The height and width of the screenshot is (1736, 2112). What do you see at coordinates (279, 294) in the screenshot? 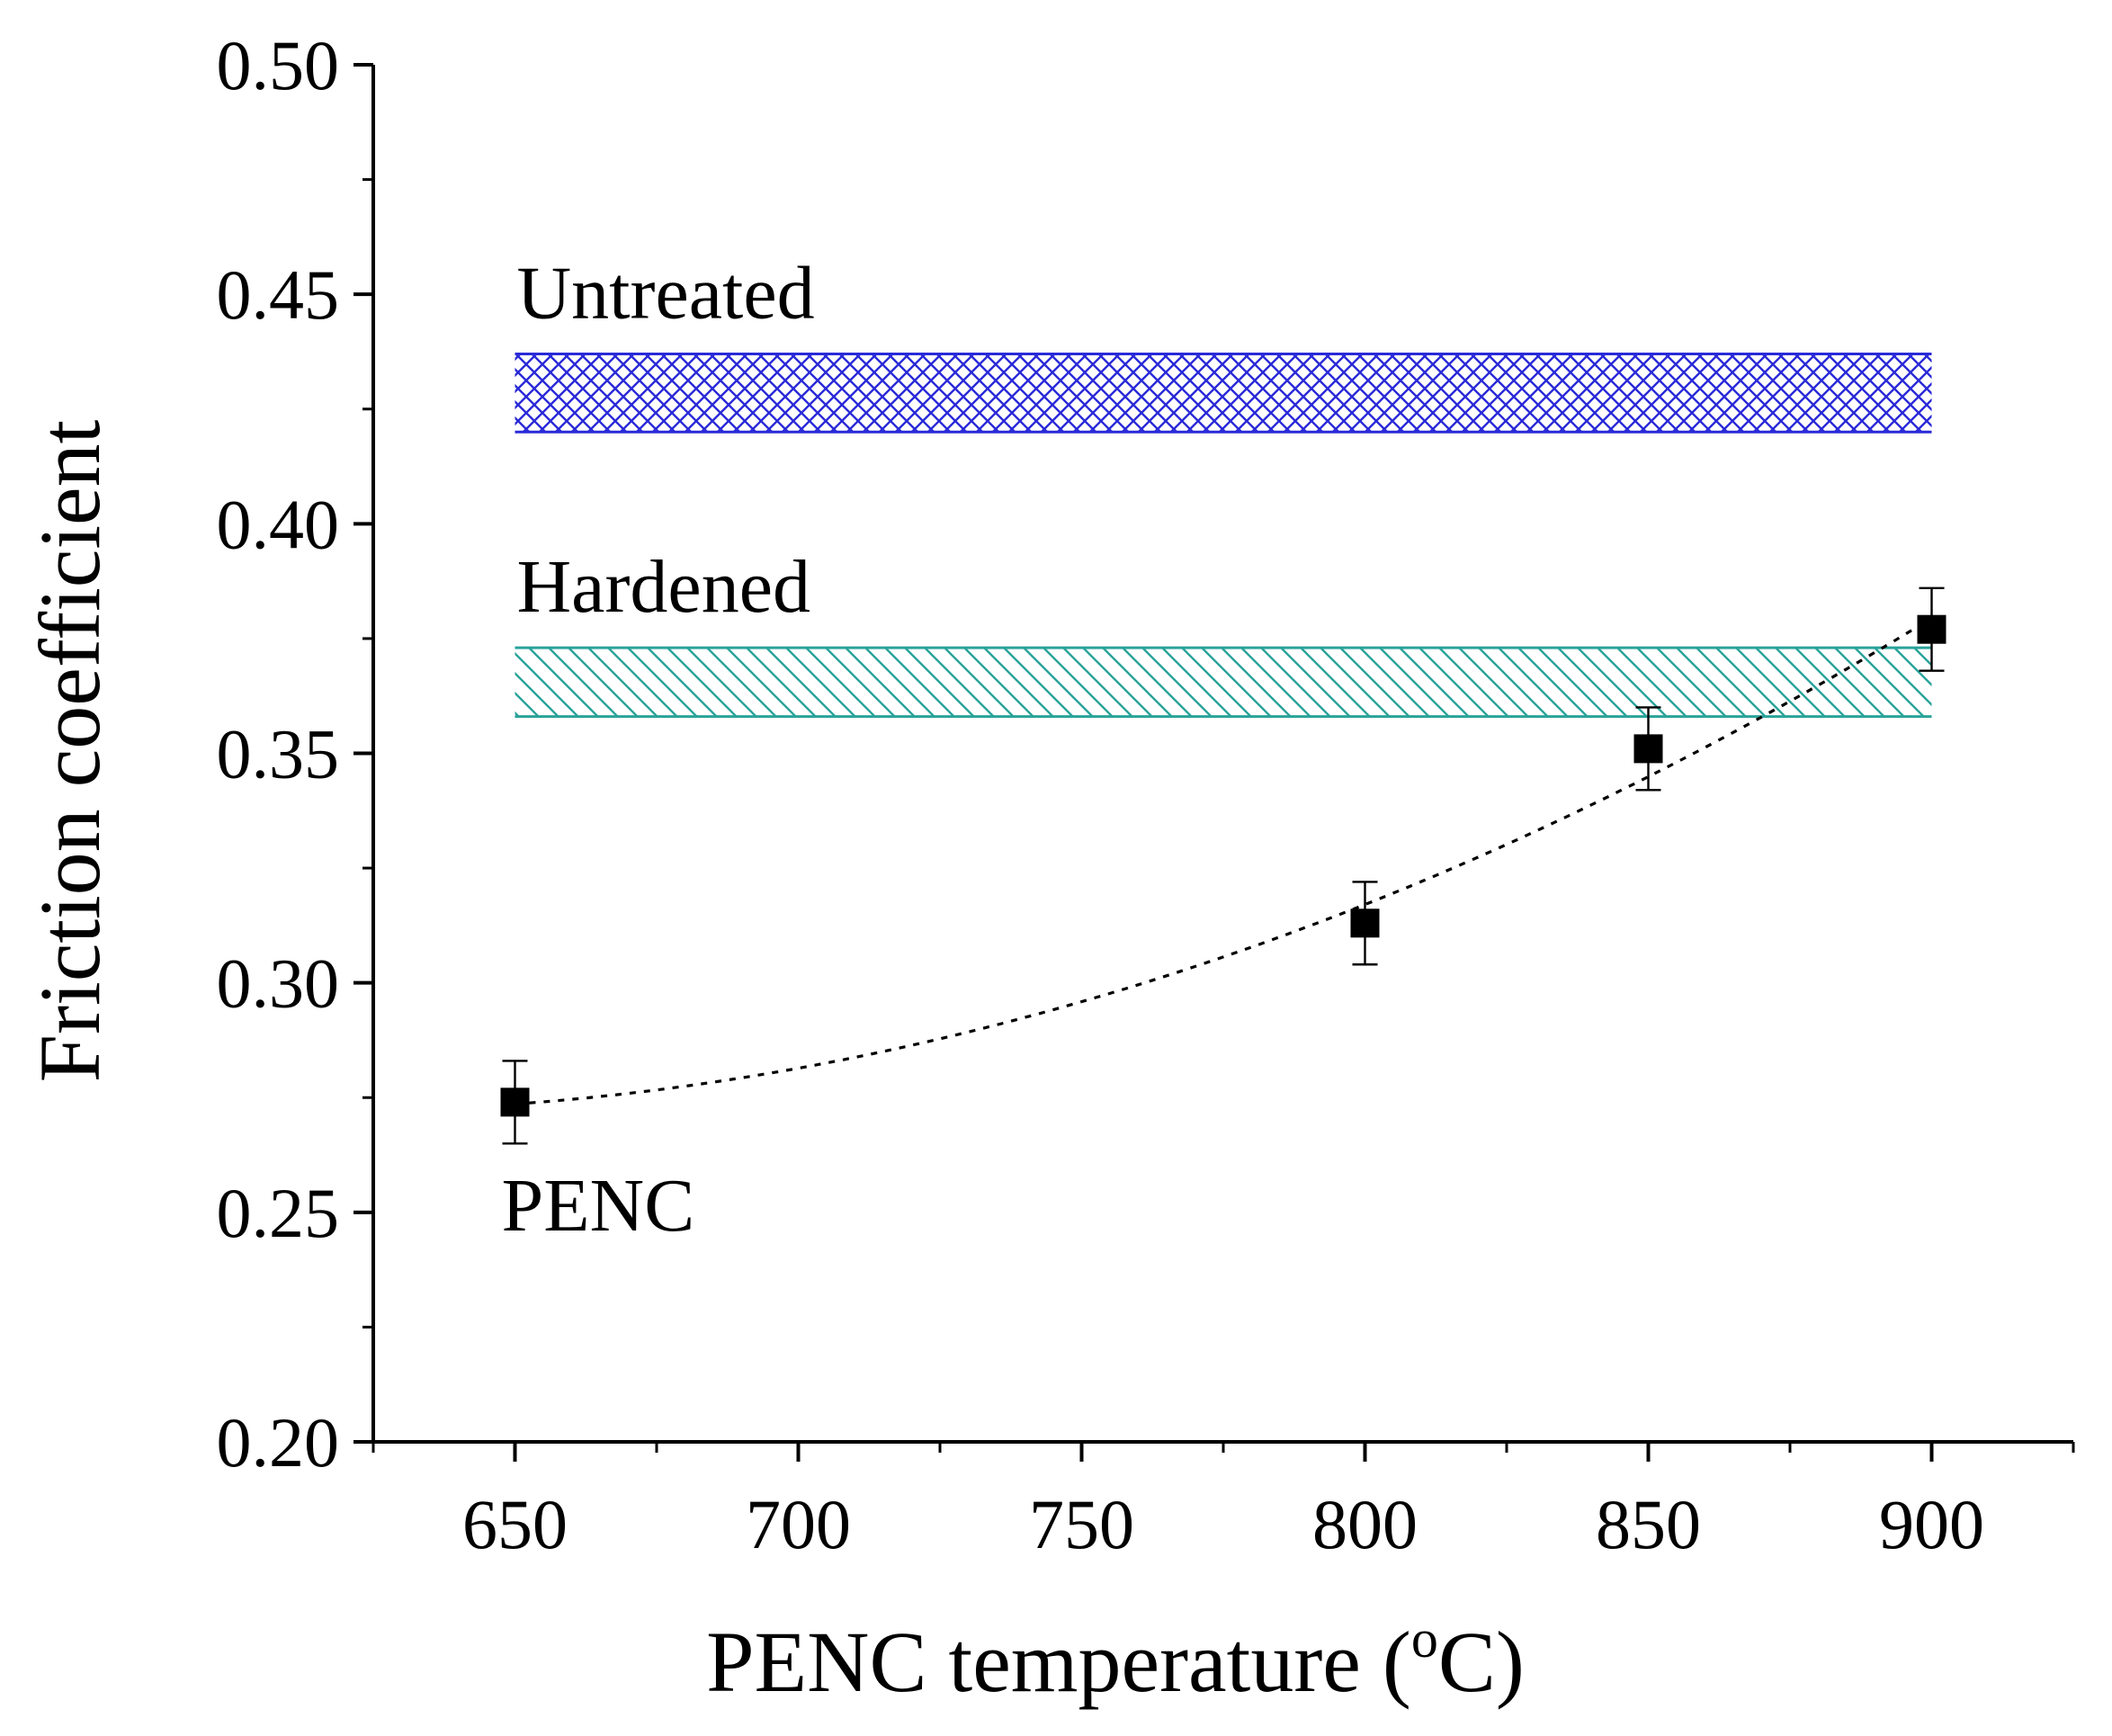
I see `y-tick-label: 0.45` at bounding box center [279, 294].